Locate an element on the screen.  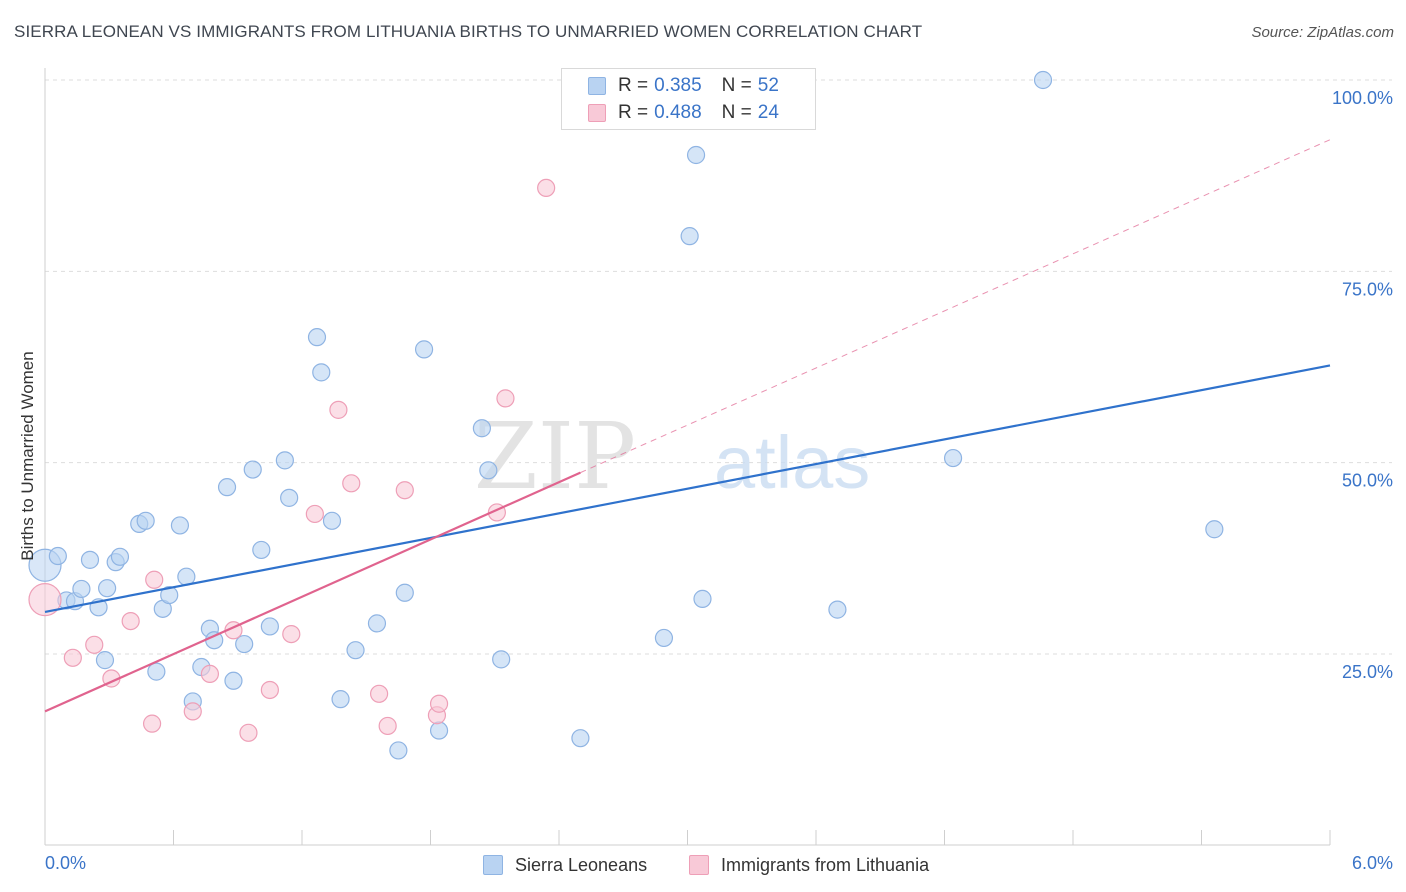
watermark-zip: ZIP is located at coordinates (555, 456).